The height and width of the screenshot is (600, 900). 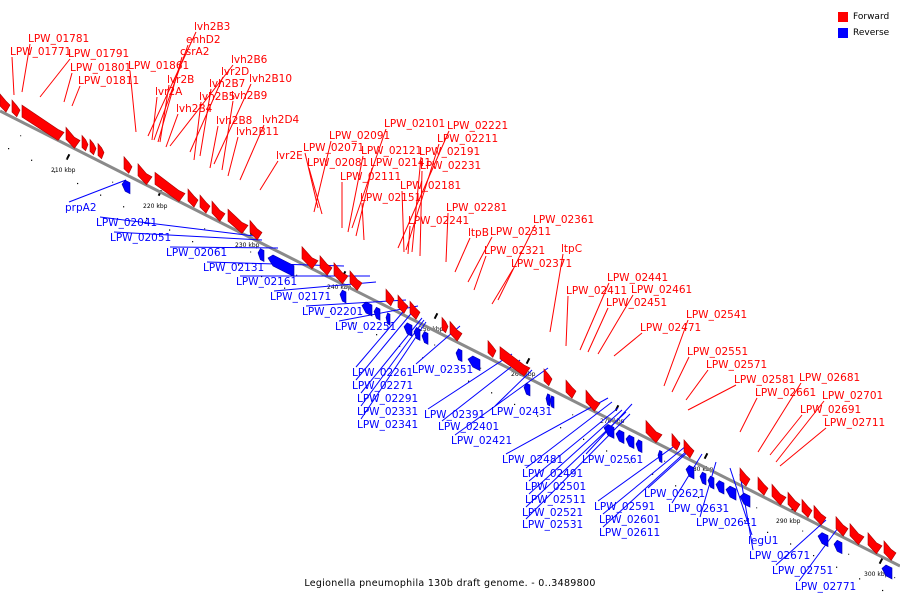 What do you see at coordinates (852, 396) in the screenshot?
I see `forward-gene-label: LPW_02701` at bounding box center [852, 396].